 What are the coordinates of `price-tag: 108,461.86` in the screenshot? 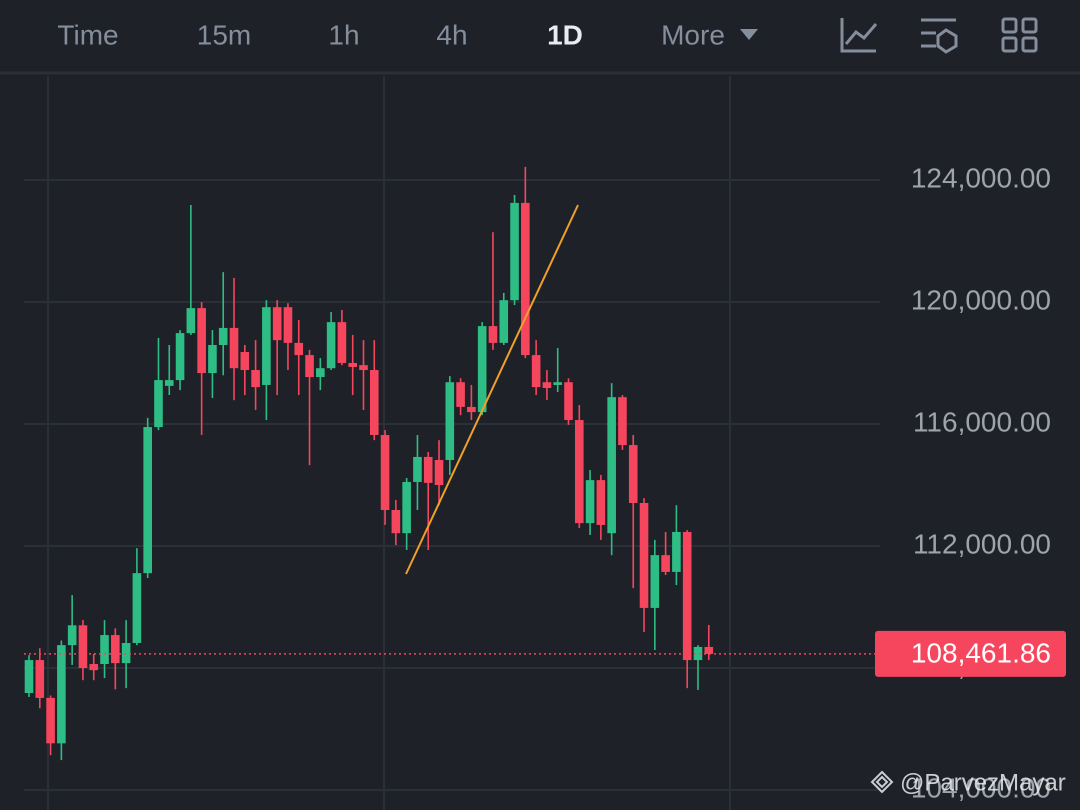 It's located at (545, 653).